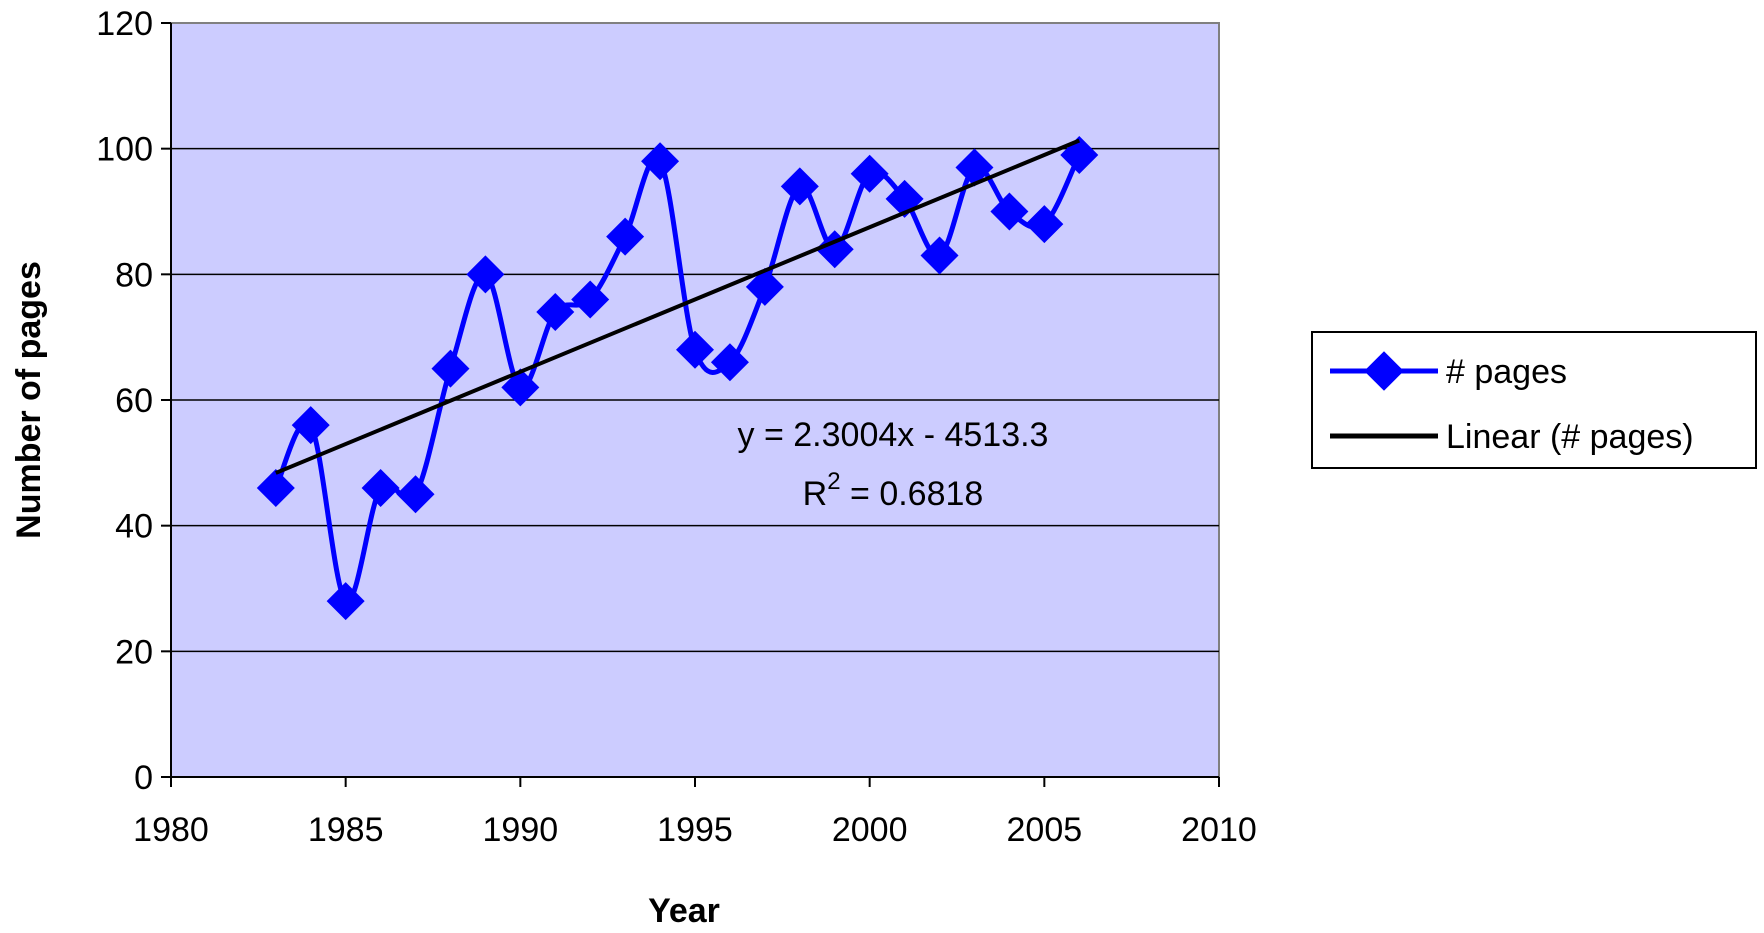  What do you see at coordinates (799, 186) in the screenshot?
I see `data-point-1998` at bounding box center [799, 186].